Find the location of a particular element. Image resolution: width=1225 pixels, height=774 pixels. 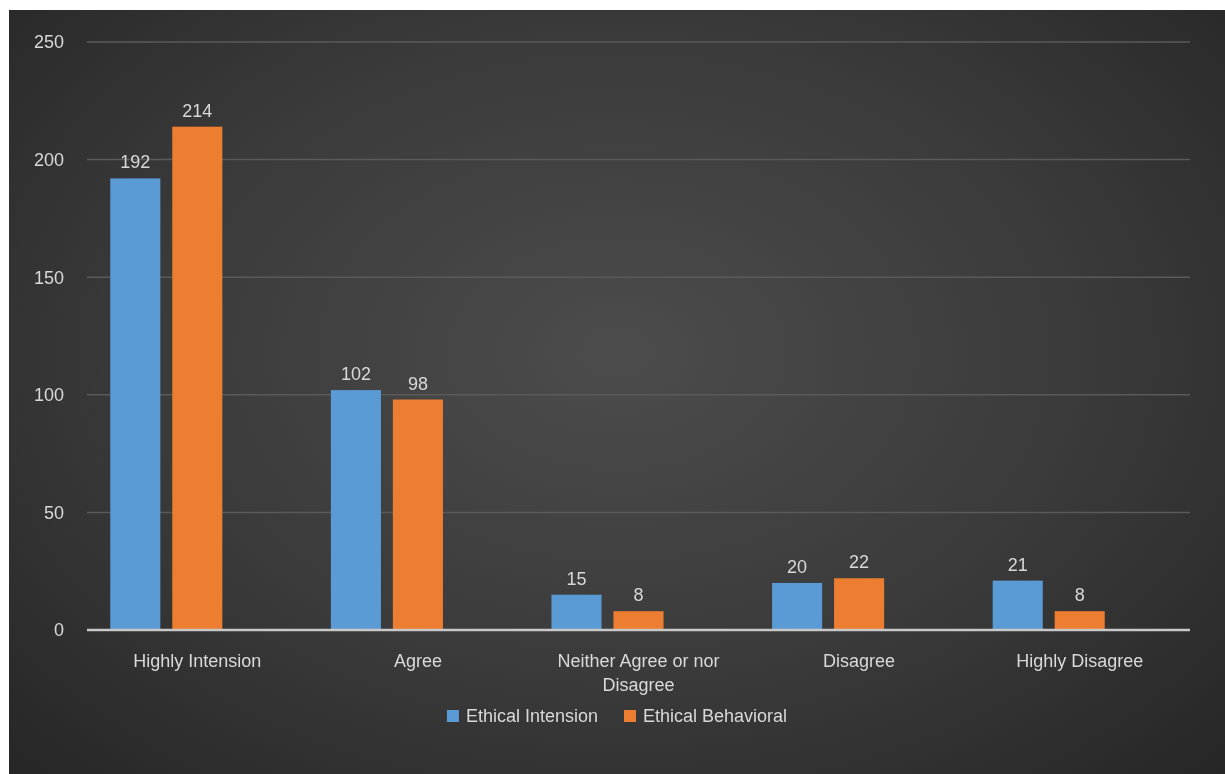

x-tick-label: Agree is located at coordinates (417, 661).